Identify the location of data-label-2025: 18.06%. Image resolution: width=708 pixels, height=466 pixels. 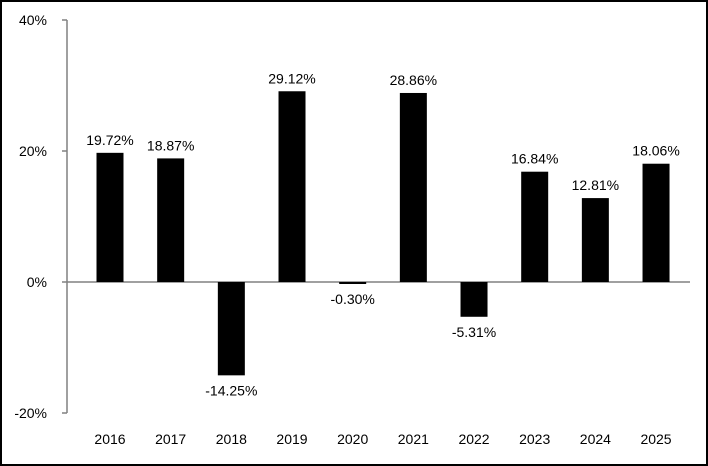
(655, 151).